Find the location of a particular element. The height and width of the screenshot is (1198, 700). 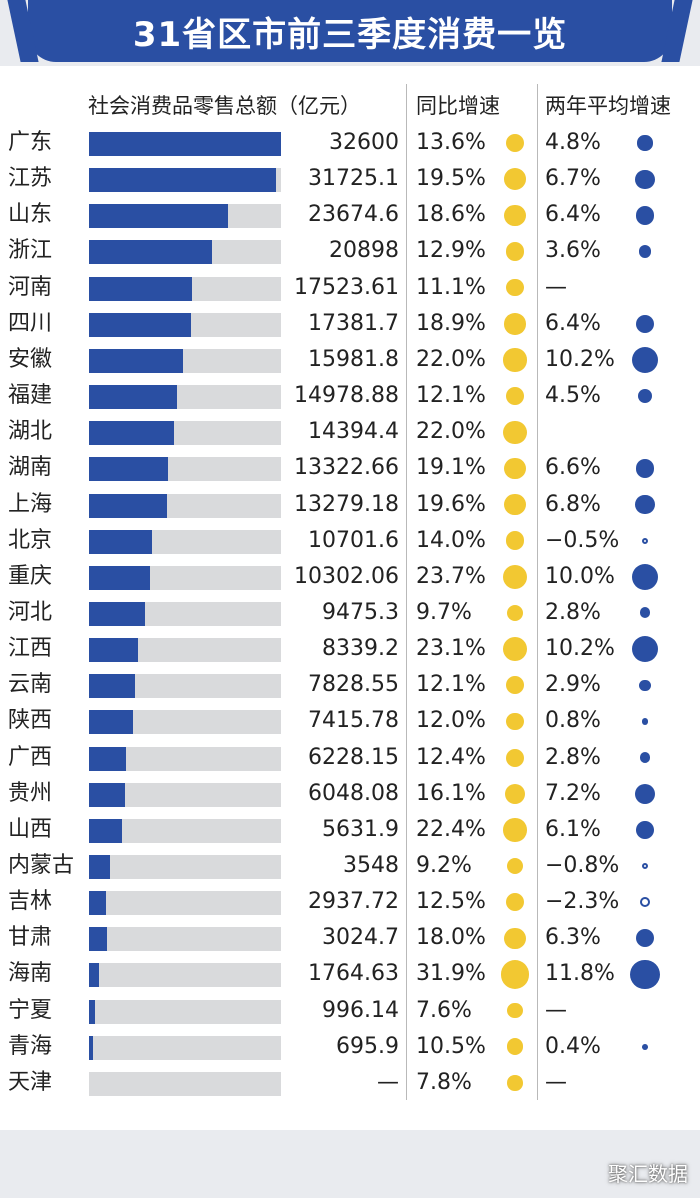

province-label: 天津 is located at coordinates (30, 1082).